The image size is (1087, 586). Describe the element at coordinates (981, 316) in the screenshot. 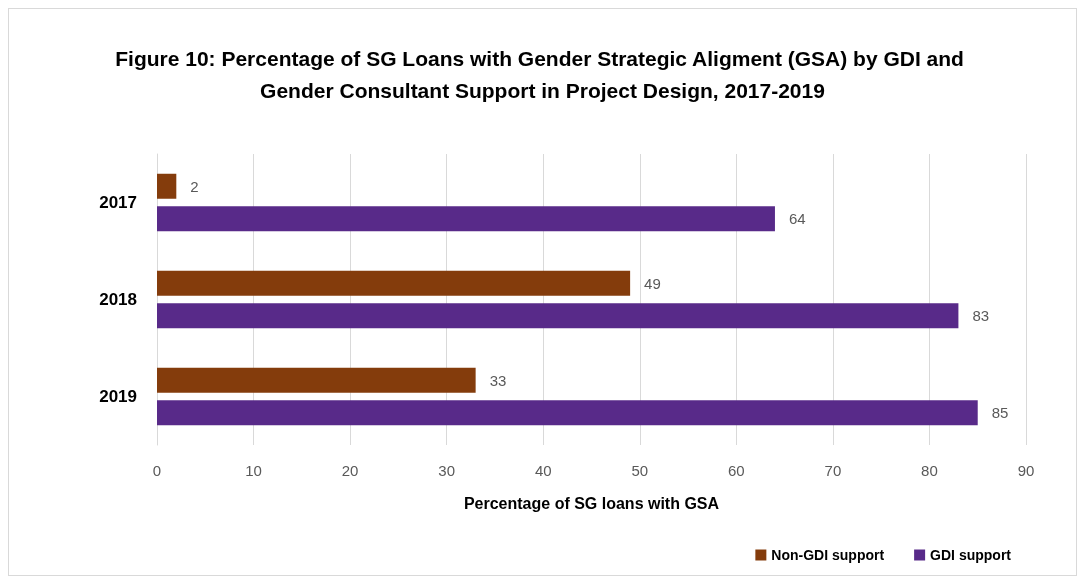

I see `data-label: 83` at that location.